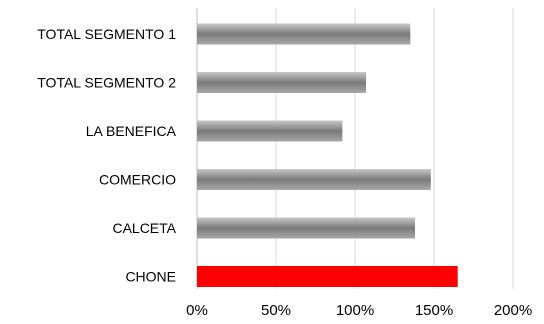 Image resolution: width=544 pixels, height=324 pixels. What do you see at coordinates (144, 228) in the screenshot?
I see `category-label: CALCETA` at bounding box center [144, 228].